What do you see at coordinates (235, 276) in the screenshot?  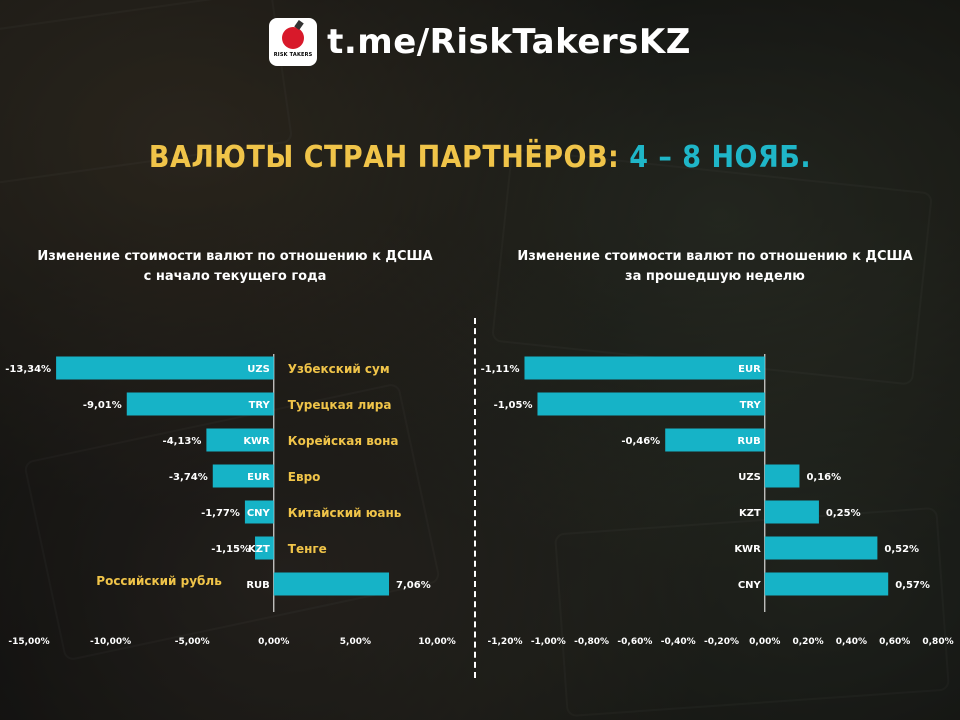 I see `left-chart-title-line2: с начало текущего года` at bounding box center [235, 276].